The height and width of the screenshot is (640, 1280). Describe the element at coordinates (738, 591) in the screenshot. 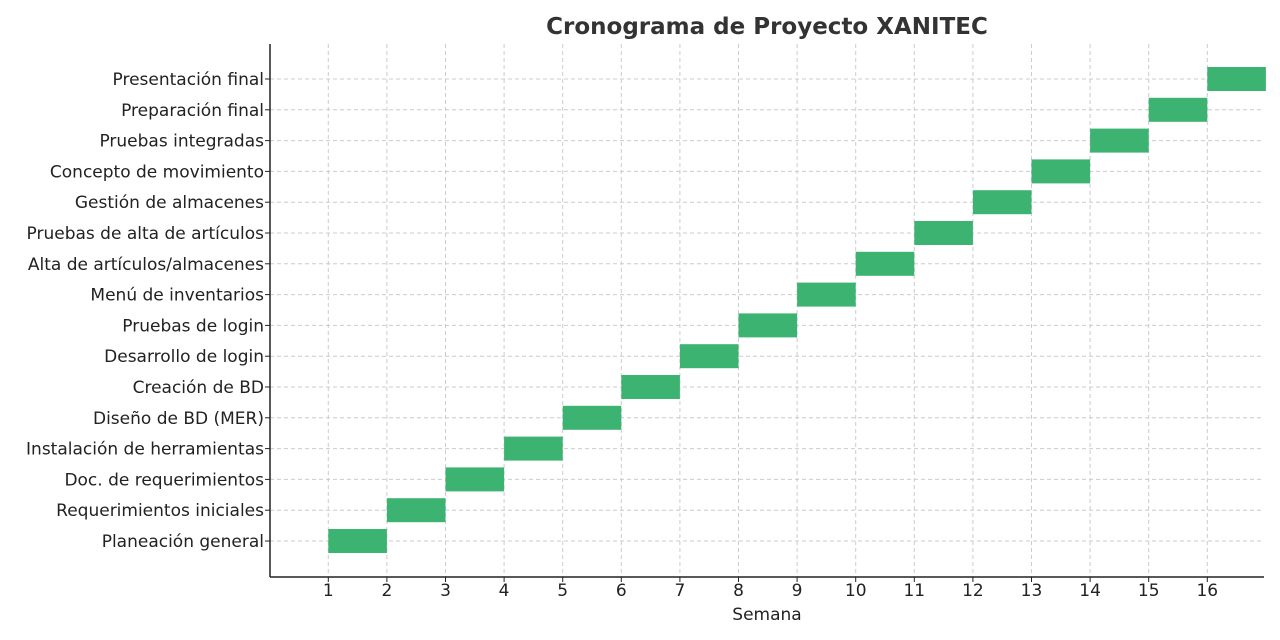

I see `x-tick-label: 8` at that location.